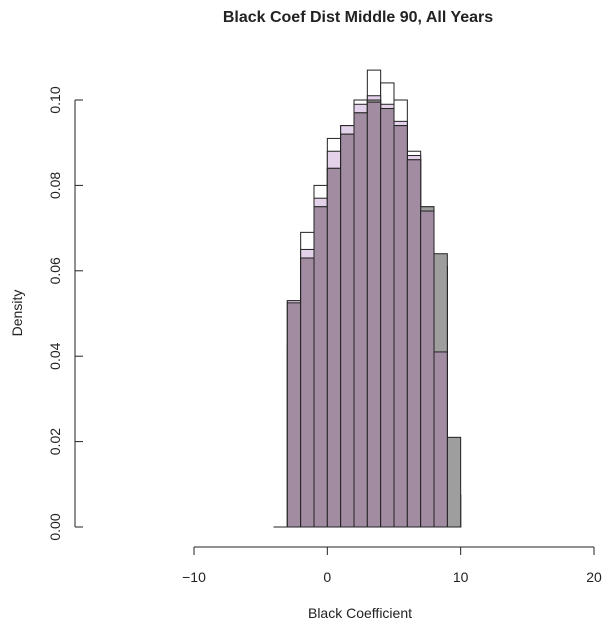 The width and height of the screenshot is (605, 627). Describe the element at coordinates (594, 577) in the screenshot. I see `x-tick-label: 20` at that location.